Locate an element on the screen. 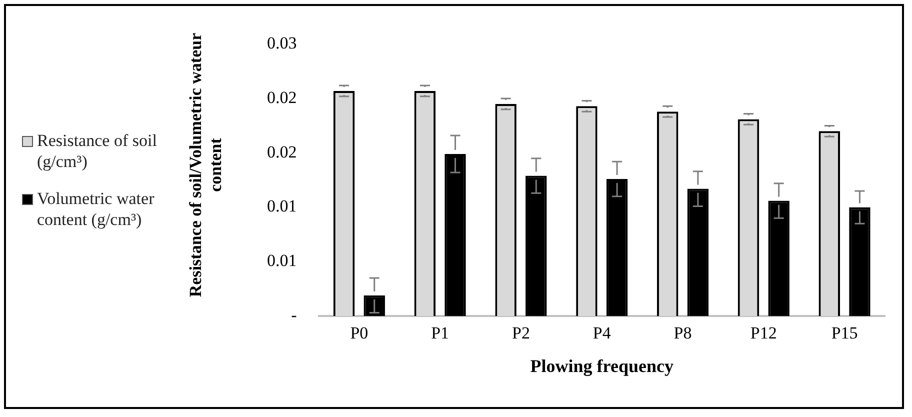 This screenshot has width=912, height=417. x-tick-label: P1 is located at coordinates (440, 333).